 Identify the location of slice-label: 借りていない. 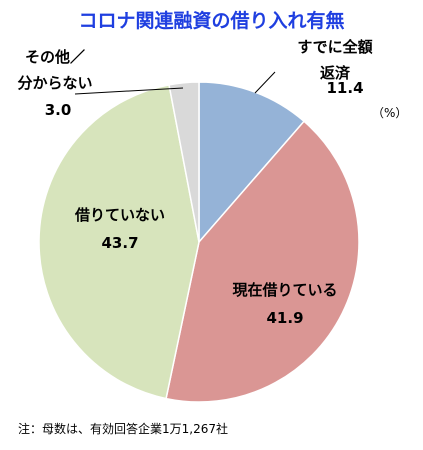
(120, 215).